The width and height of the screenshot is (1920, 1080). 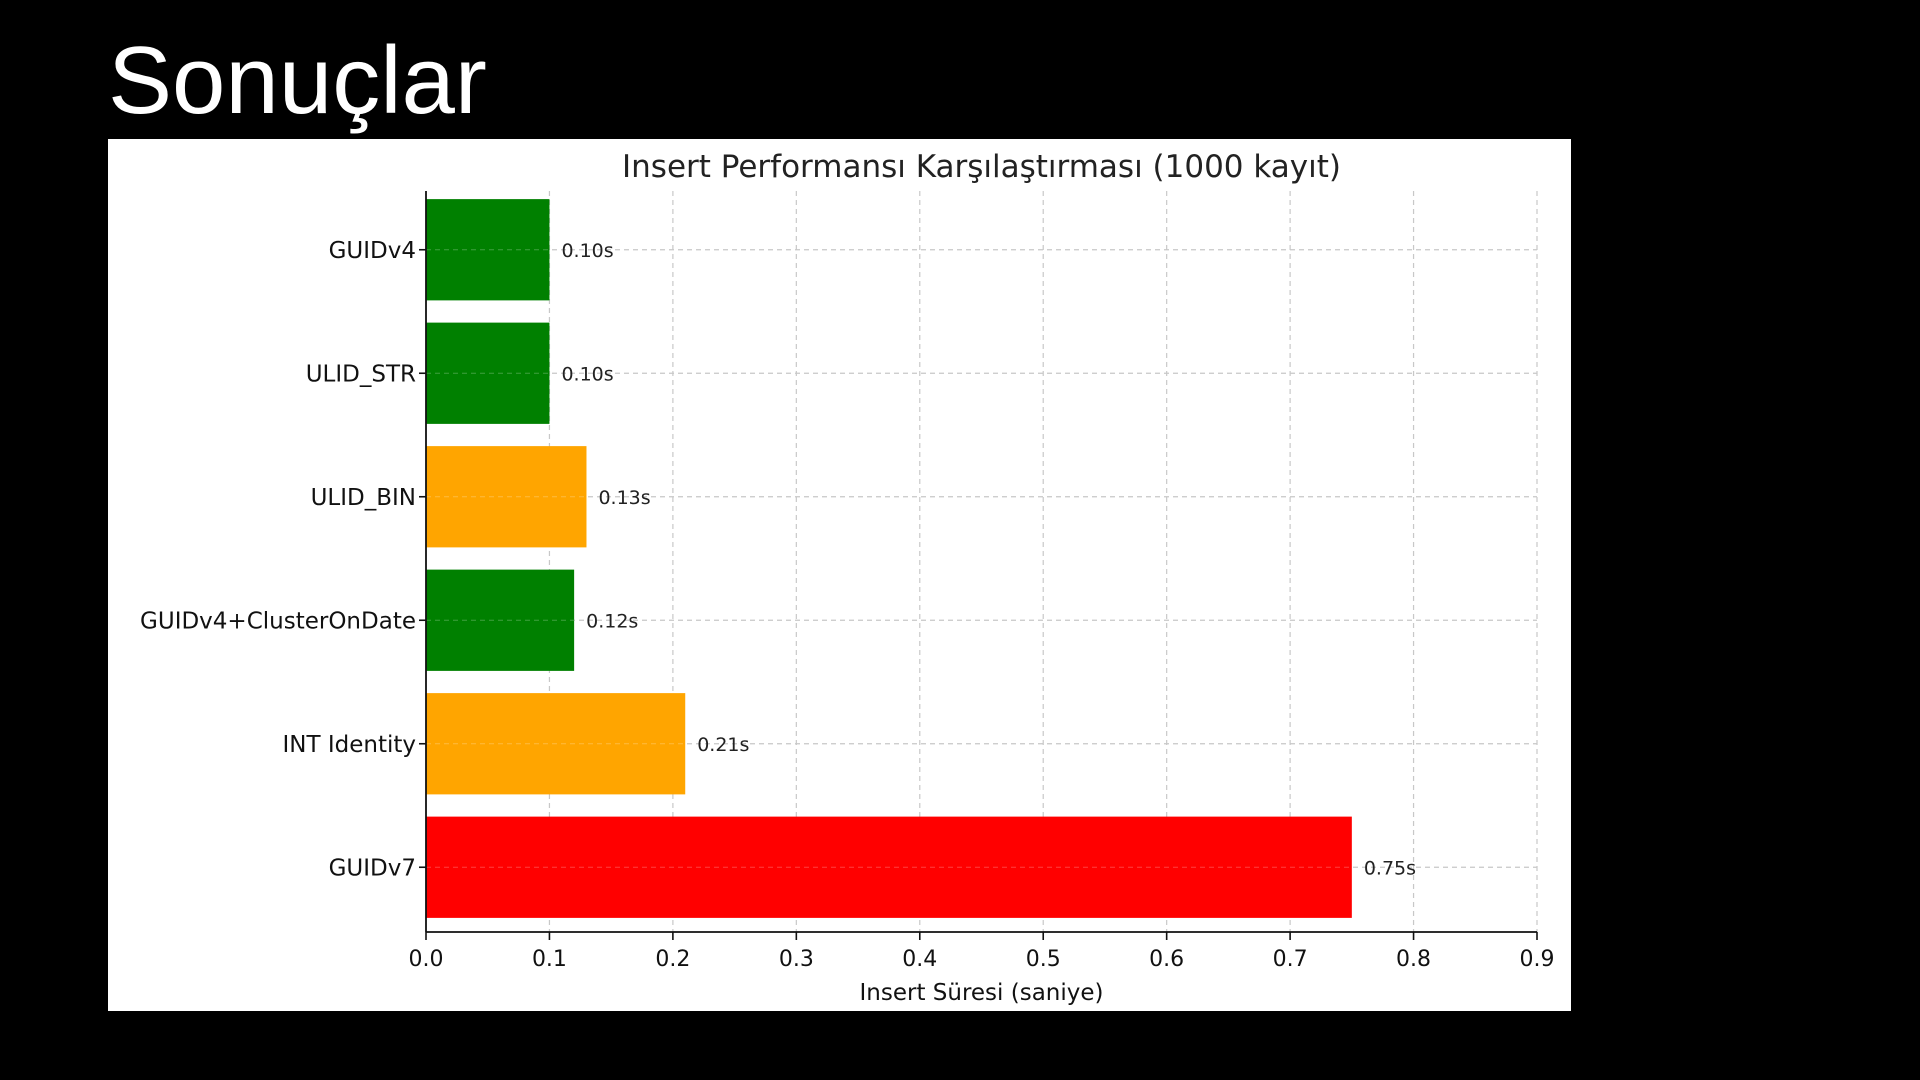 What do you see at coordinates (1043, 959) in the screenshot?
I see `x-tick-label: 0.5` at bounding box center [1043, 959].